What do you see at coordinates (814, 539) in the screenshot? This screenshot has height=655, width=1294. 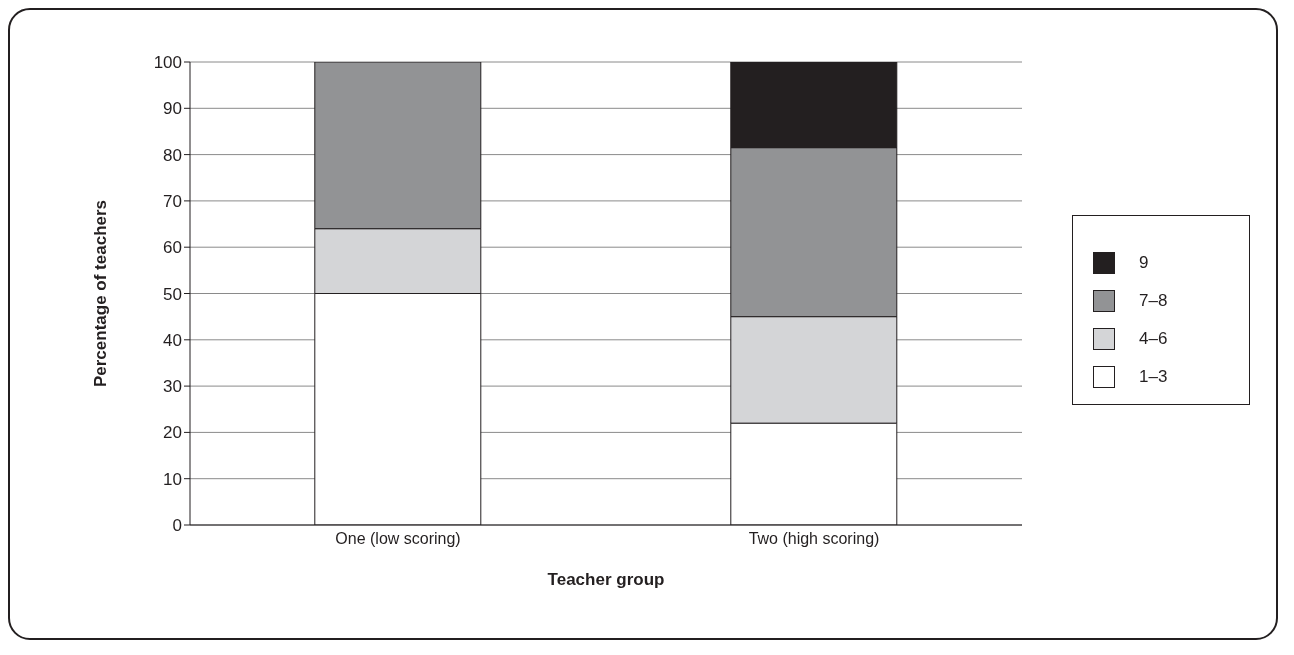 I see `x-tick-label: Two (high scoring)` at bounding box center [814, 539].